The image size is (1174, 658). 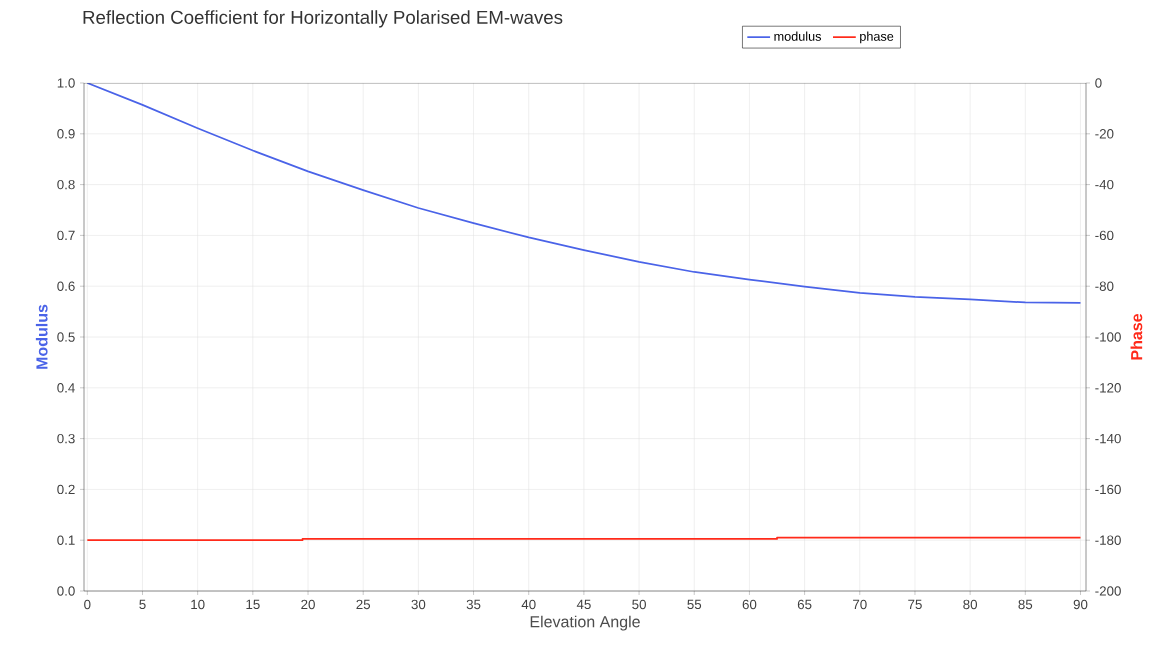 I want to click on x-tick-label: 85, so click(x=1025, y=604).